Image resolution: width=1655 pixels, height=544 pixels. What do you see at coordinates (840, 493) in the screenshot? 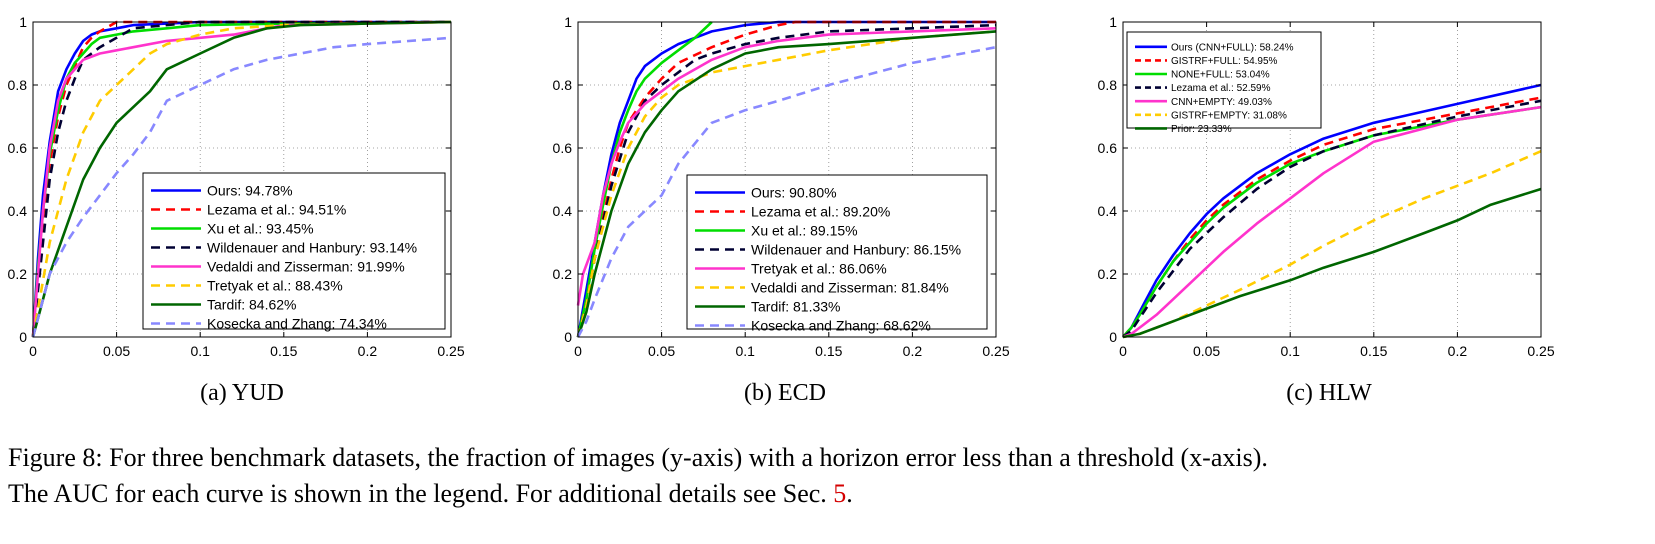
I see `section-reference-link: 5` at bounding box center [840, 493].